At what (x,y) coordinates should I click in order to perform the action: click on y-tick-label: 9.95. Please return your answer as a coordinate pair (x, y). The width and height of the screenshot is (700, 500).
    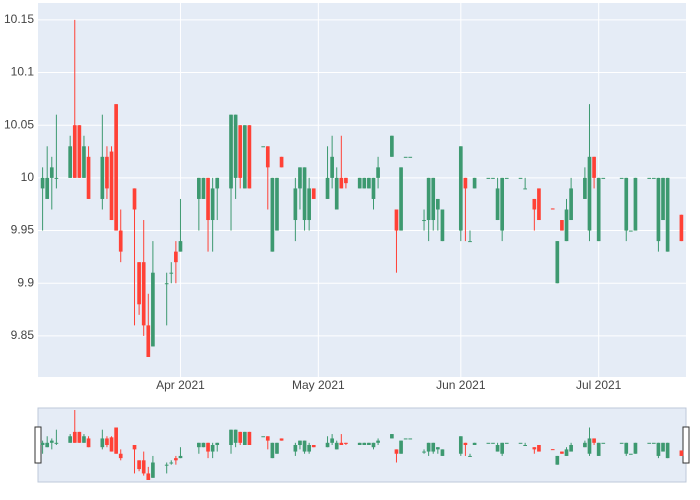
    Looking at the image, I should click on (23, 230).